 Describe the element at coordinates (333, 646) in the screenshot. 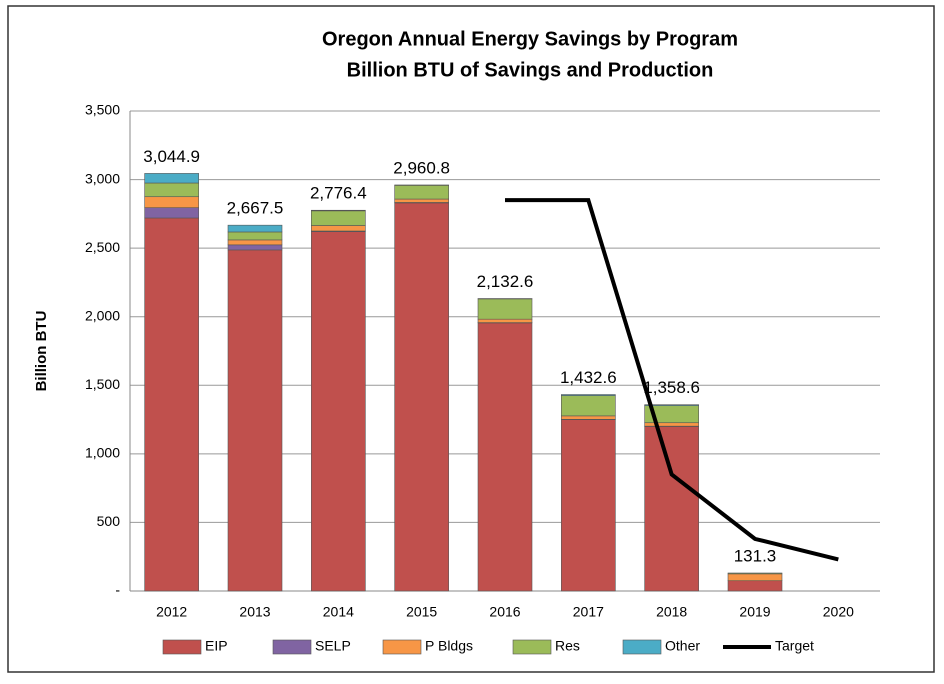

I see `legend-label: SELP` at that location.